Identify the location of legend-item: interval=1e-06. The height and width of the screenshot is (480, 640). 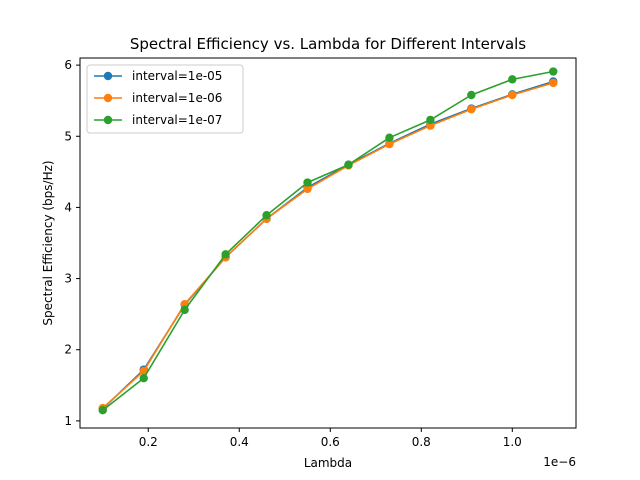
(158, 98).